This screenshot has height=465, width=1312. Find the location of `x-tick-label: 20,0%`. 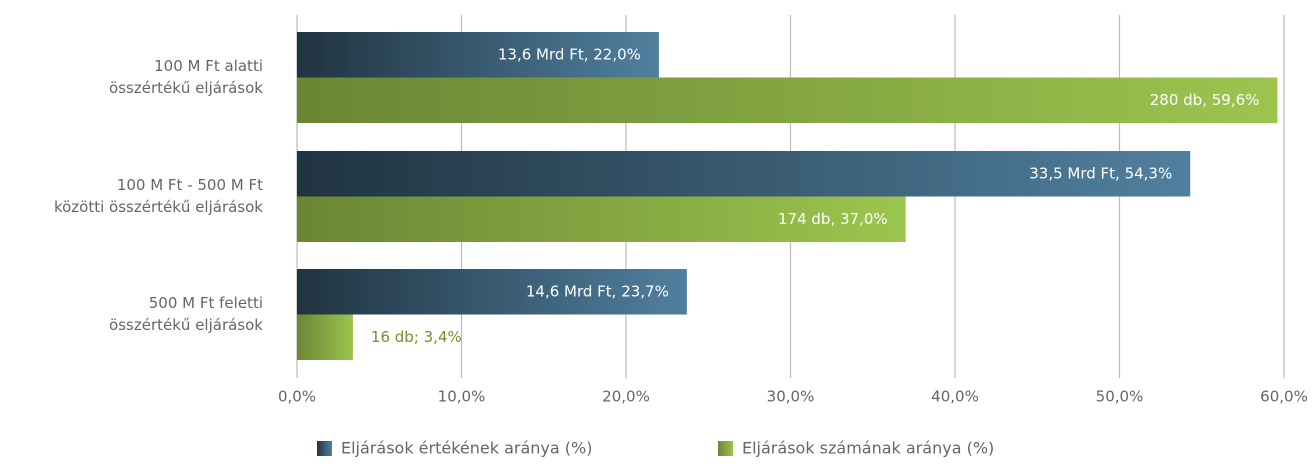

x-tick-label: 20,0% is located at coordinates (626, 397).